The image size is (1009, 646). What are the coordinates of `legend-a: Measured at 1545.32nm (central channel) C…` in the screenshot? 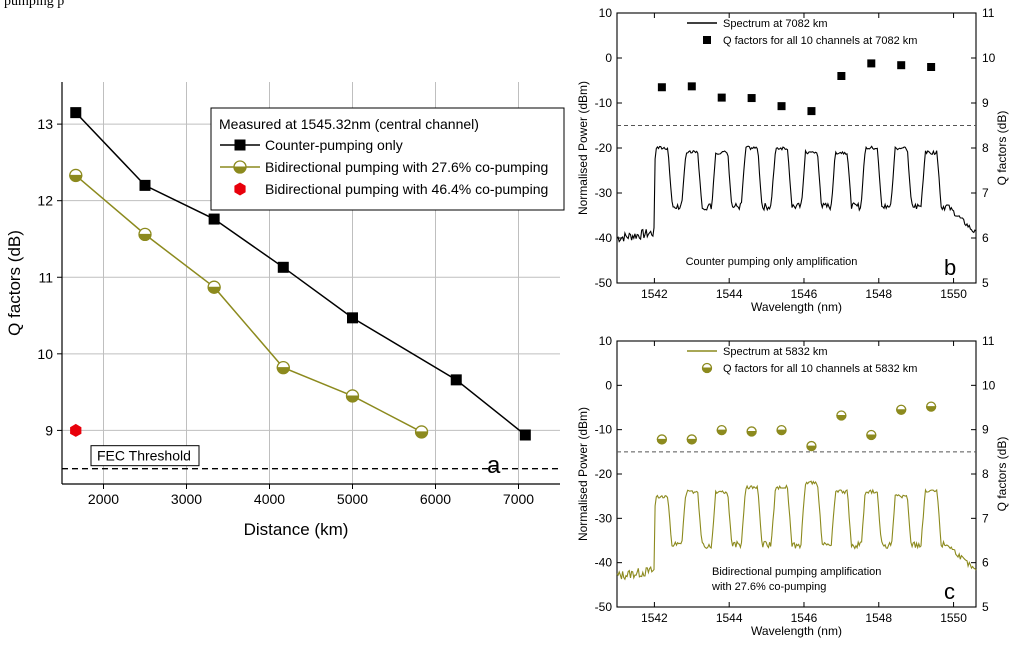 It's located at (387, 159).